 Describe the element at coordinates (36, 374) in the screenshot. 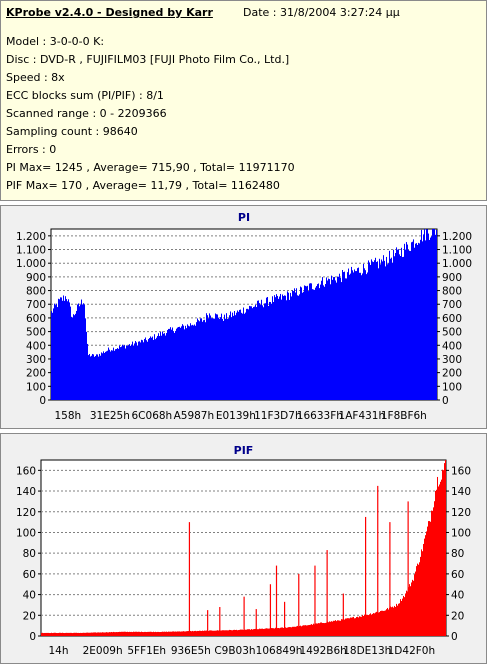

I see `pi-ytick-label-left: 200` at that location.